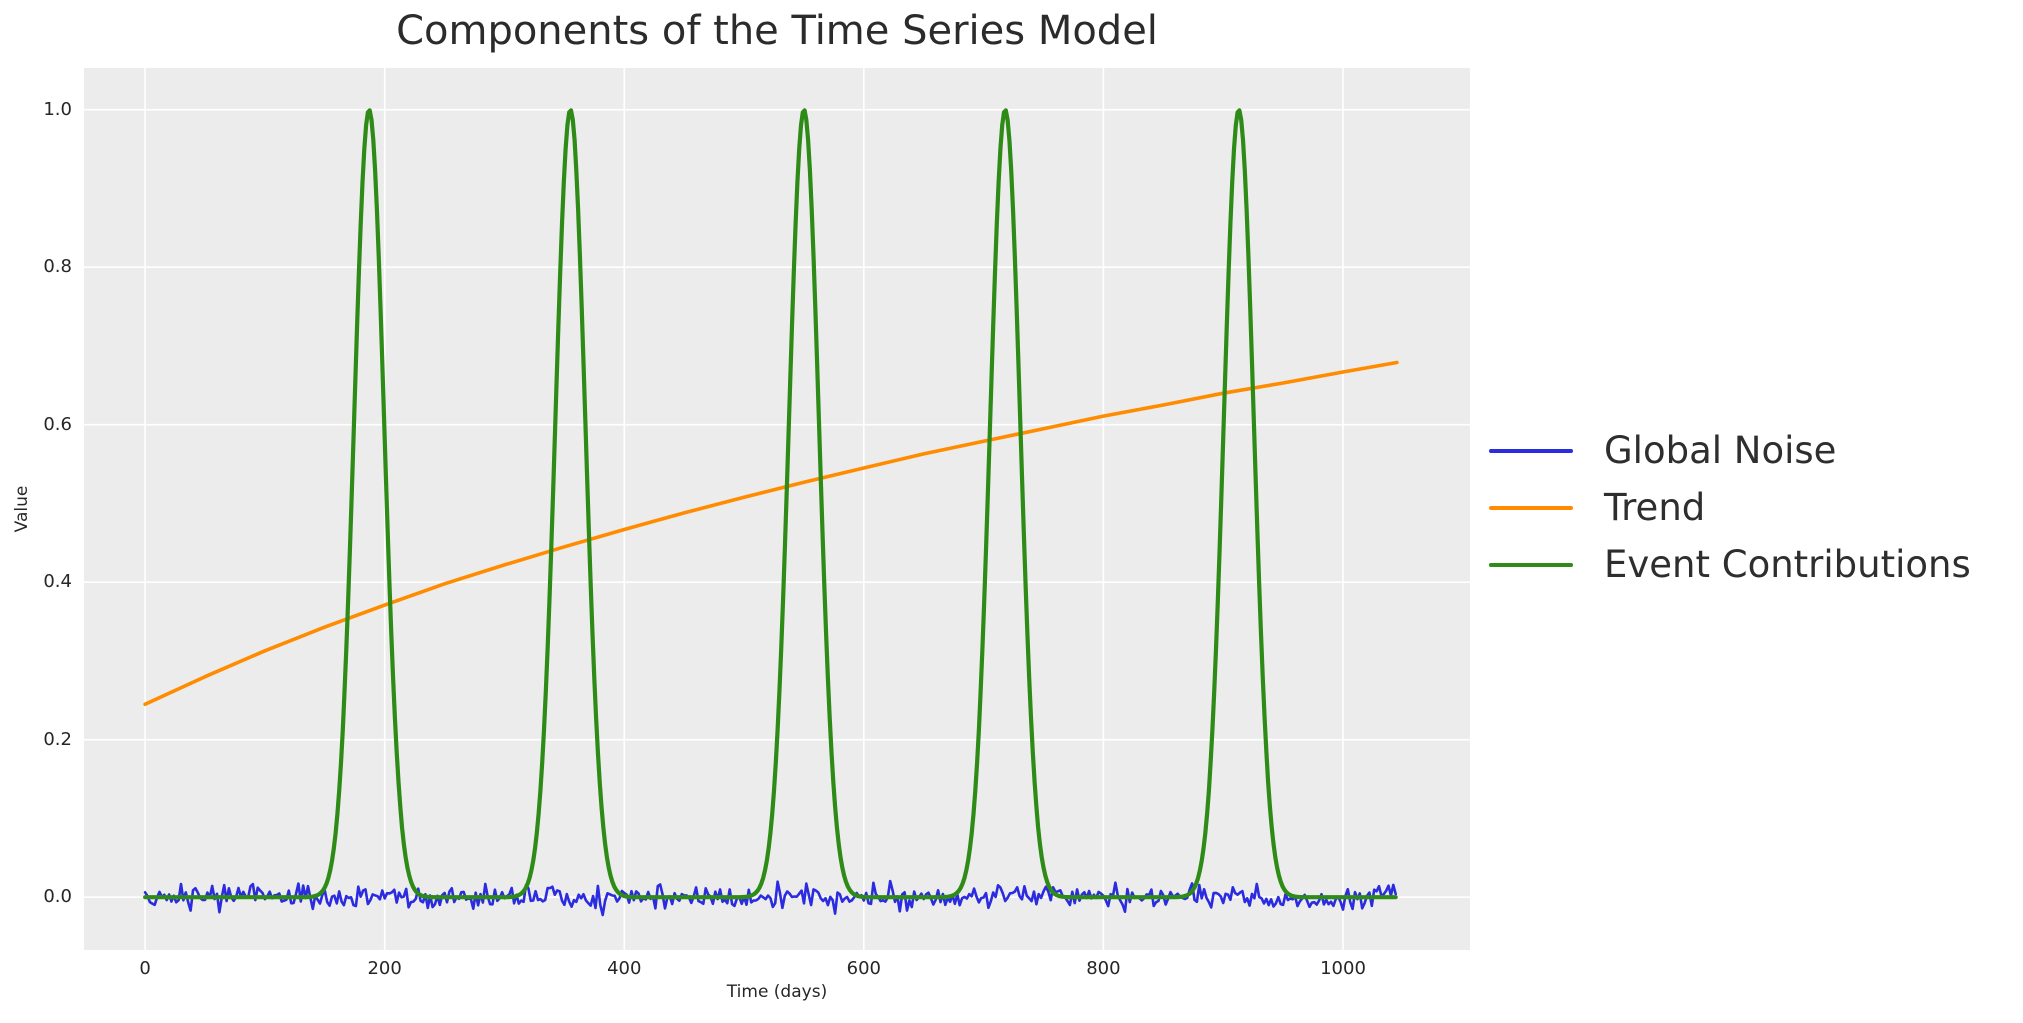 The image size is (2023, 1023). Describe the element at coordinates (57, 897) in the screenshot. I see `y-tick-label: 0.0` at that location.